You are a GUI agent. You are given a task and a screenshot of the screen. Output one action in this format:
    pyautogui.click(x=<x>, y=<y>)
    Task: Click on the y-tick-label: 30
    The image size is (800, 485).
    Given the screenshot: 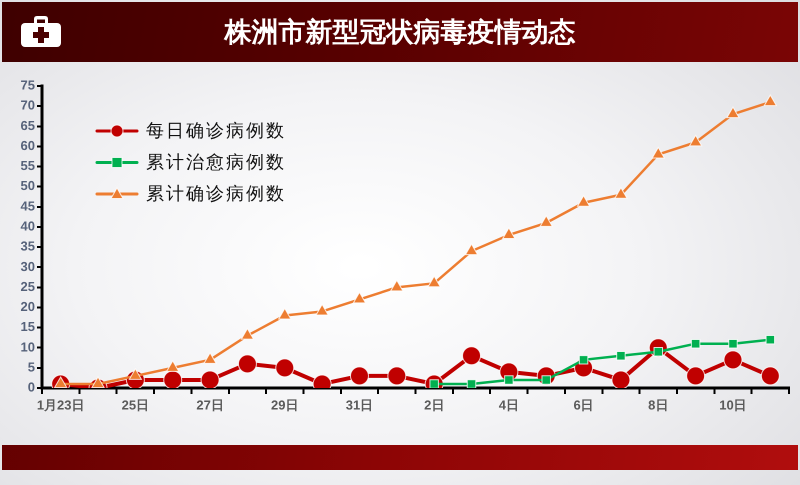 What is the action you would take?
    pyautogui.click(x=27, y=266)
    